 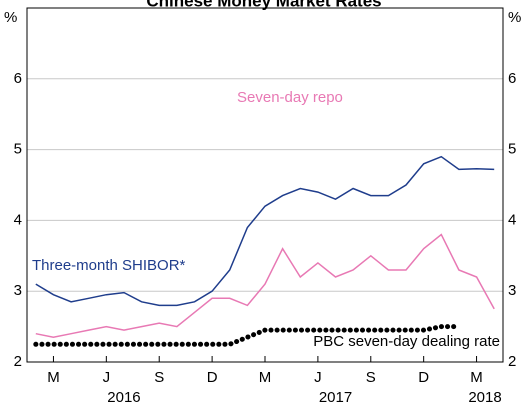 I want to click on year-label: 2016, so click(x=123, y=397).